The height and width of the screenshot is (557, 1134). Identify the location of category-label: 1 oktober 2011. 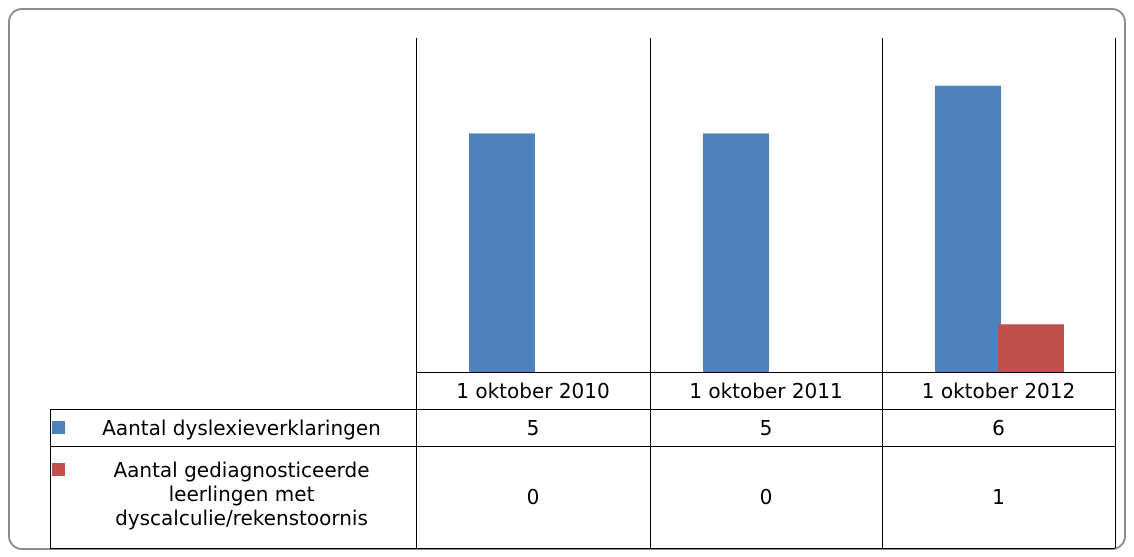
(766, 390).